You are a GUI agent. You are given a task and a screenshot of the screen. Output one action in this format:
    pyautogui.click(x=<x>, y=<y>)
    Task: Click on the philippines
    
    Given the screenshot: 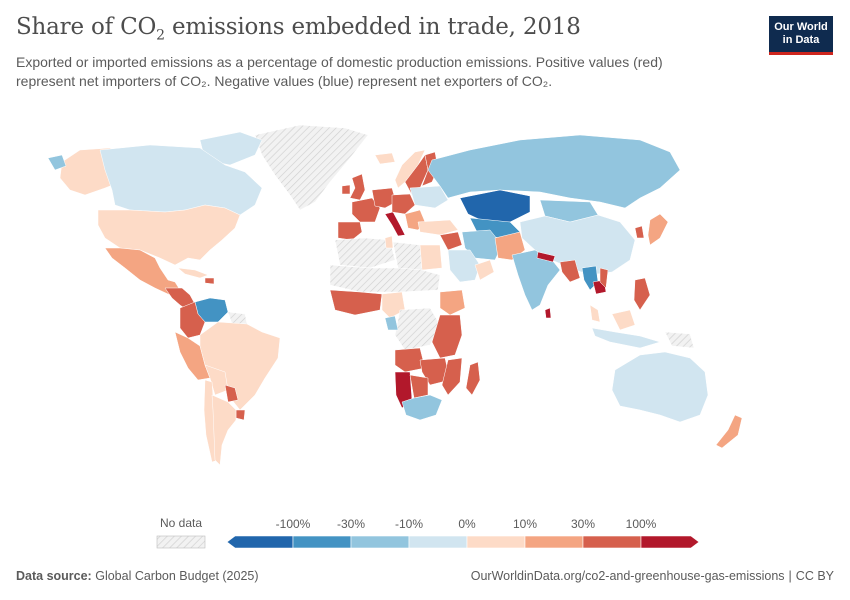 What is the action you would take?
    pyautogui.click(x=642, y=294)
    